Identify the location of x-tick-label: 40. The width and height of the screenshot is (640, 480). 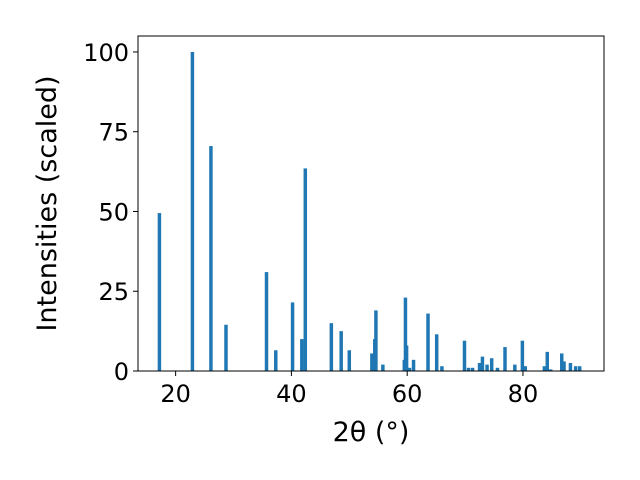
(291, 394).